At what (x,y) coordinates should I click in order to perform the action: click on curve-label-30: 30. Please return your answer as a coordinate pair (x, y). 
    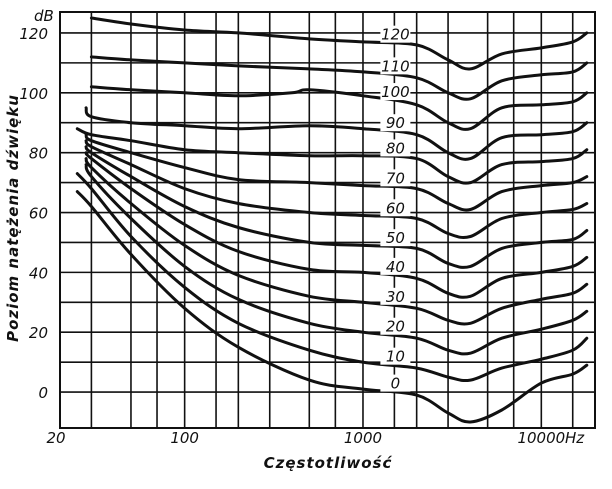
    Looking at the image, I should click on (395, 297).